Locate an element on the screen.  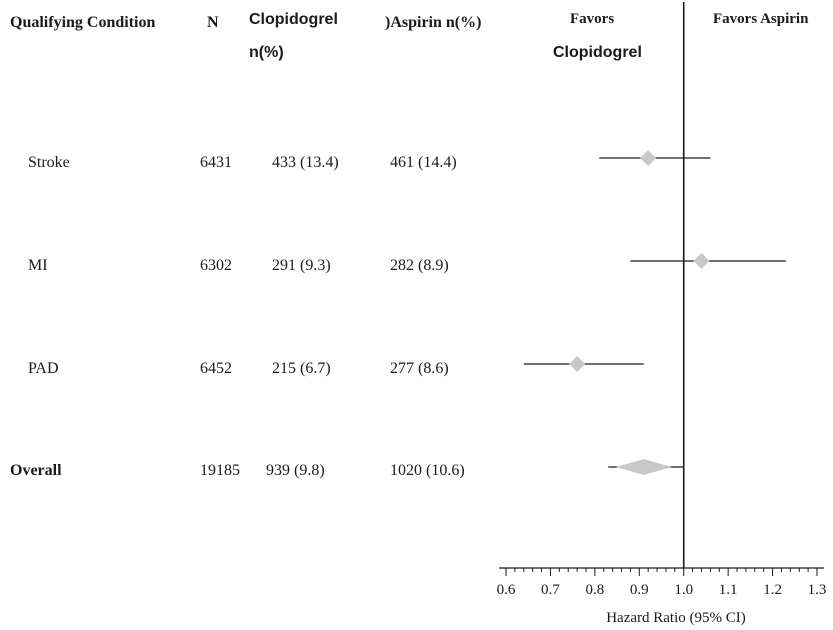
row-condition-mi: MI is located at coordinates (38, 265).